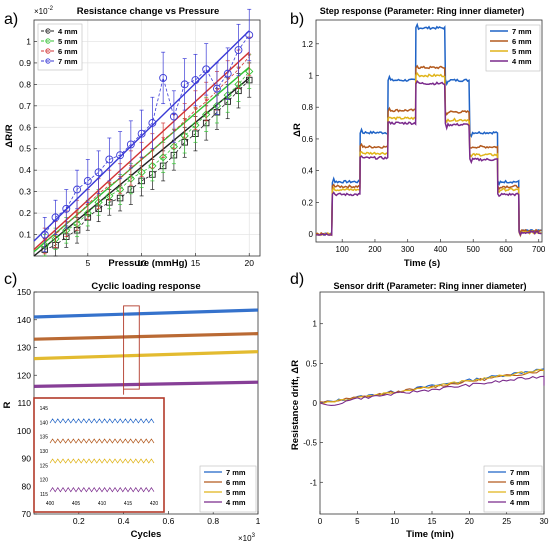 This screenshot has width=550, height=542. I want to click on panel-d-xlabel: Time (min), so click(430, 534).